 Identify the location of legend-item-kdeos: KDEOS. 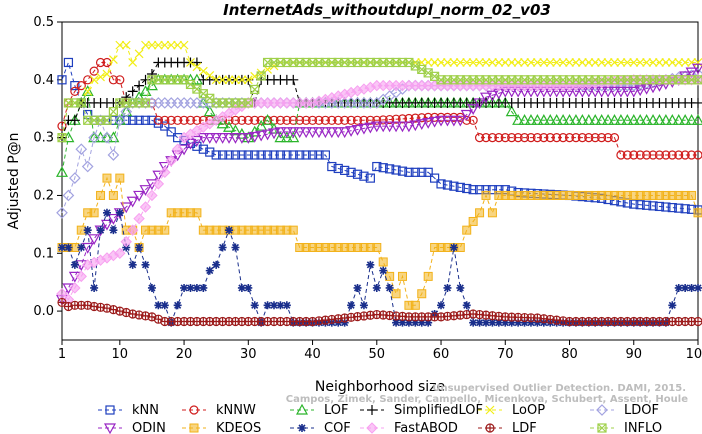
(221, 427).